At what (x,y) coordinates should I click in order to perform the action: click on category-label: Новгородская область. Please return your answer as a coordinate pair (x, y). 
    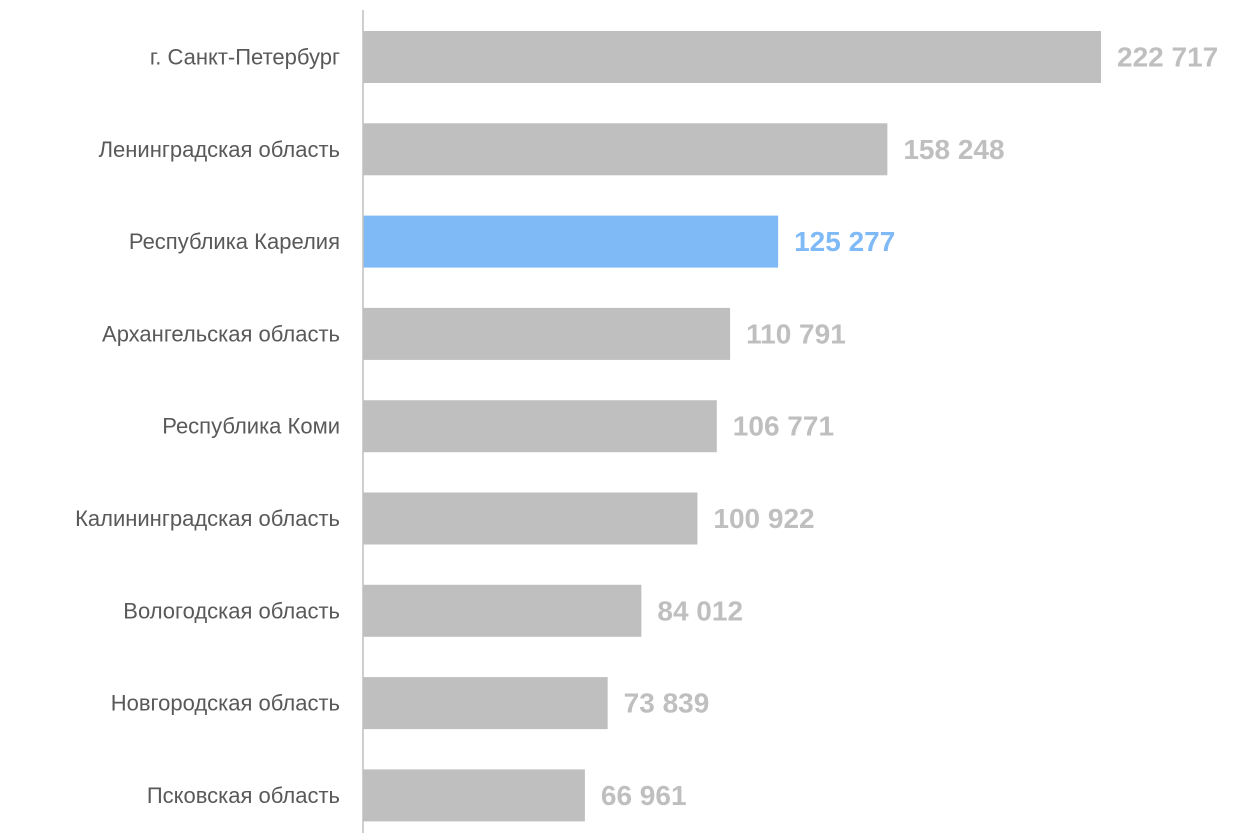
    Looking at the image, I should click on (225, 703).